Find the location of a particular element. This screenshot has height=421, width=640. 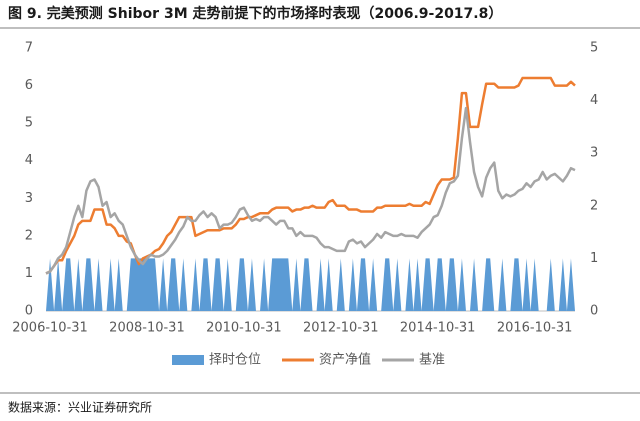

source: 数据来源：兴业证券研究所 is located at coordinates (80, 407).